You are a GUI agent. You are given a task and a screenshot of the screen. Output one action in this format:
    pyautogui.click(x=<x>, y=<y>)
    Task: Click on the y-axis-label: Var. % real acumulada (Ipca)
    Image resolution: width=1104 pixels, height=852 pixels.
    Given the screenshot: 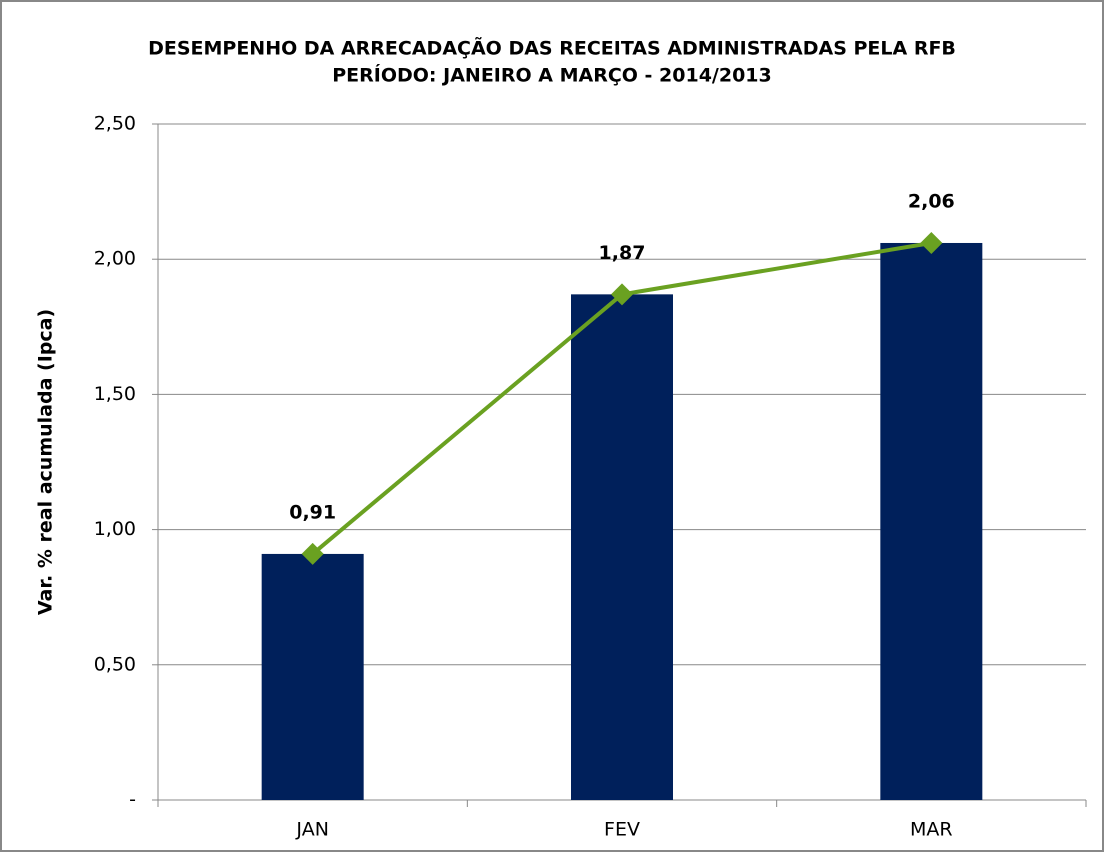 What is the action you would take?
    pyautogui.click(x=46, y=462)
    